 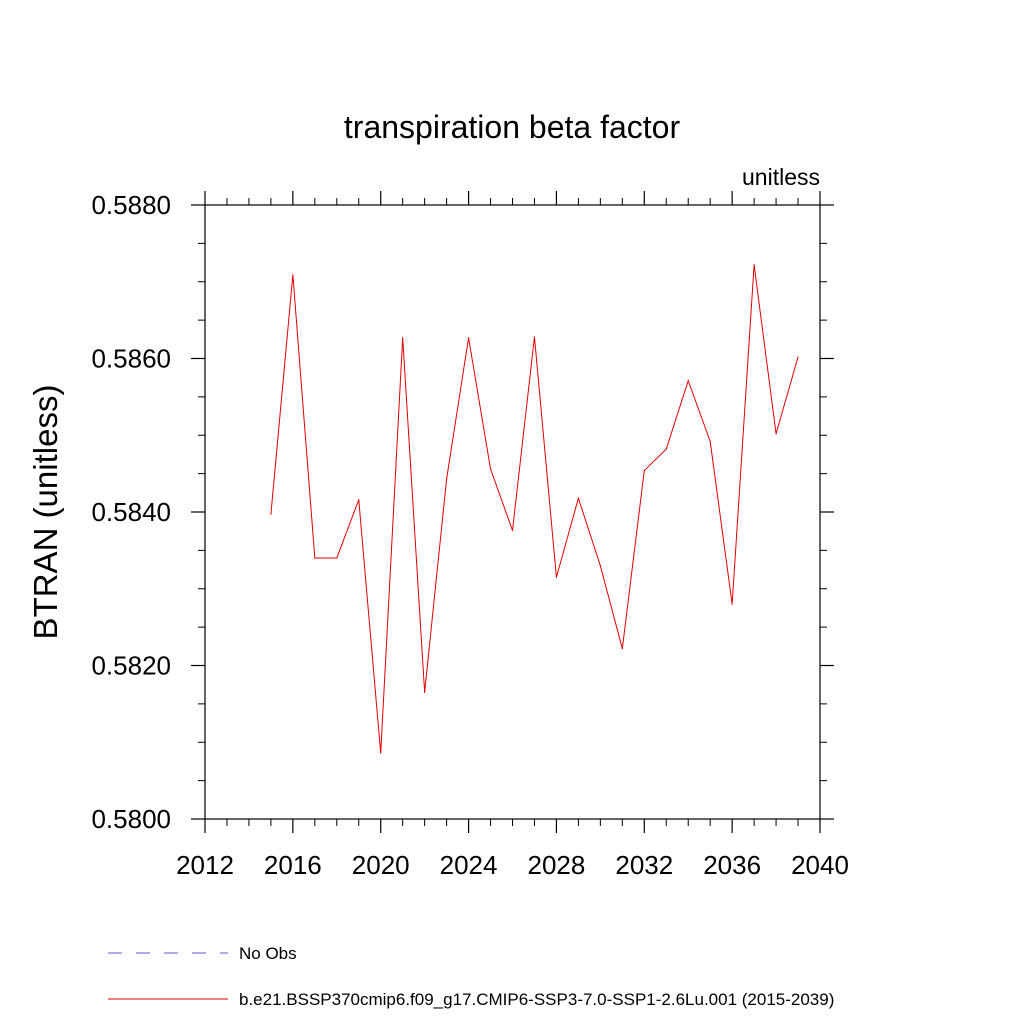 I want to click on y-tick-label: 0.5880, so click(x=131, y=205).